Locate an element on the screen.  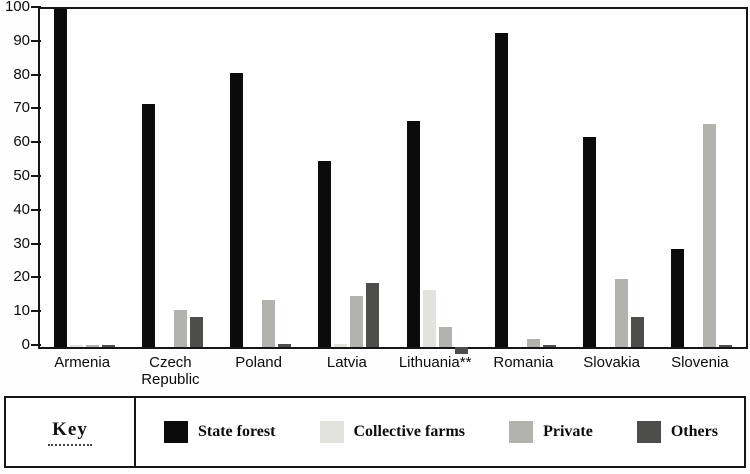
legend-label-others: Others is located at coordinates (694, 431).